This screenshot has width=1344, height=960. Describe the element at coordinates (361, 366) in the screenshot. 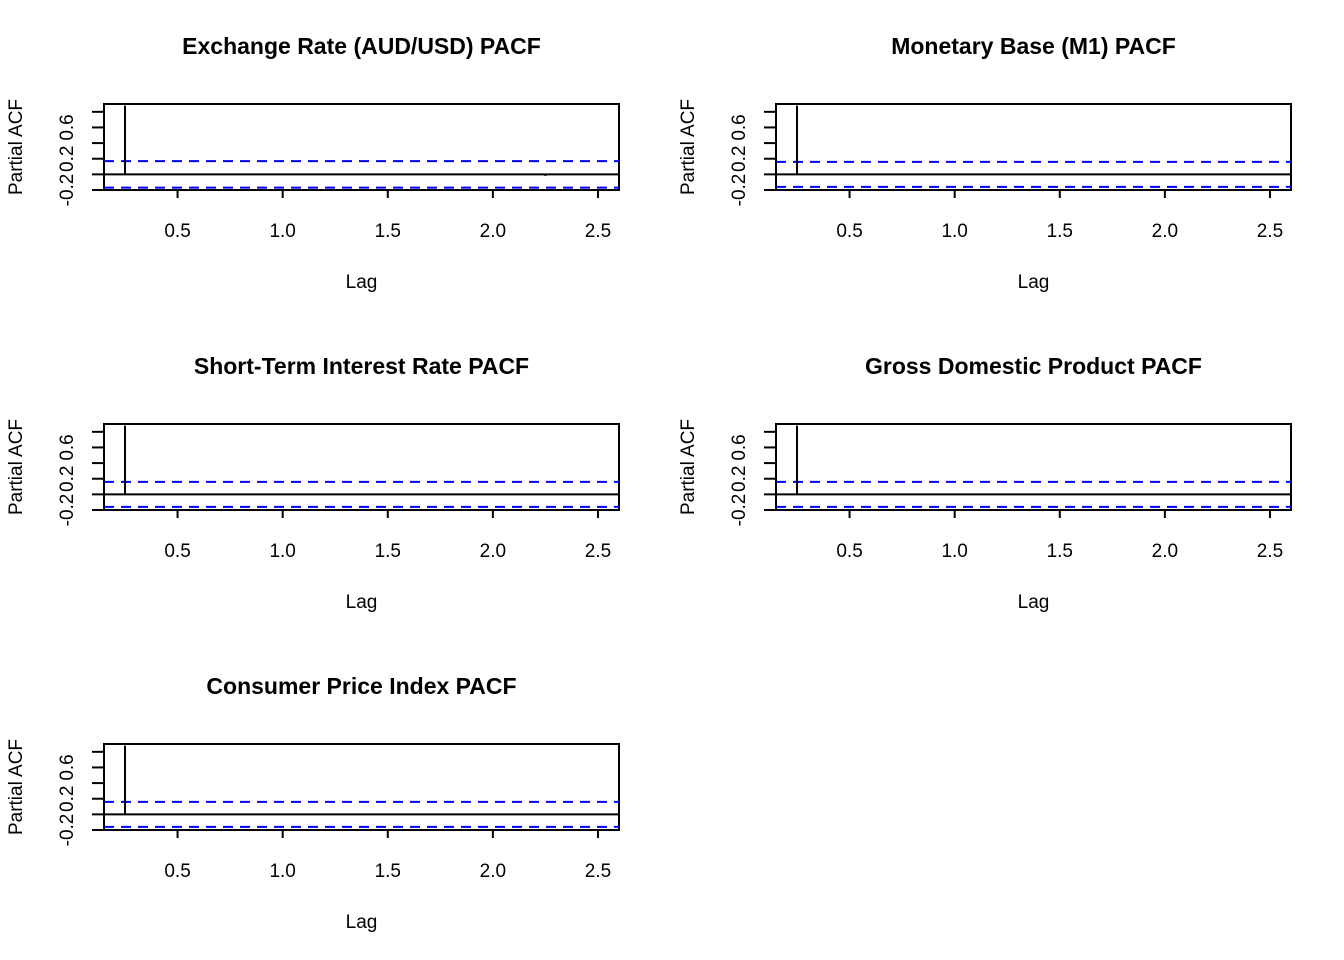

I see `chart-title: Short-Term Interest Rate PACF` at that location.